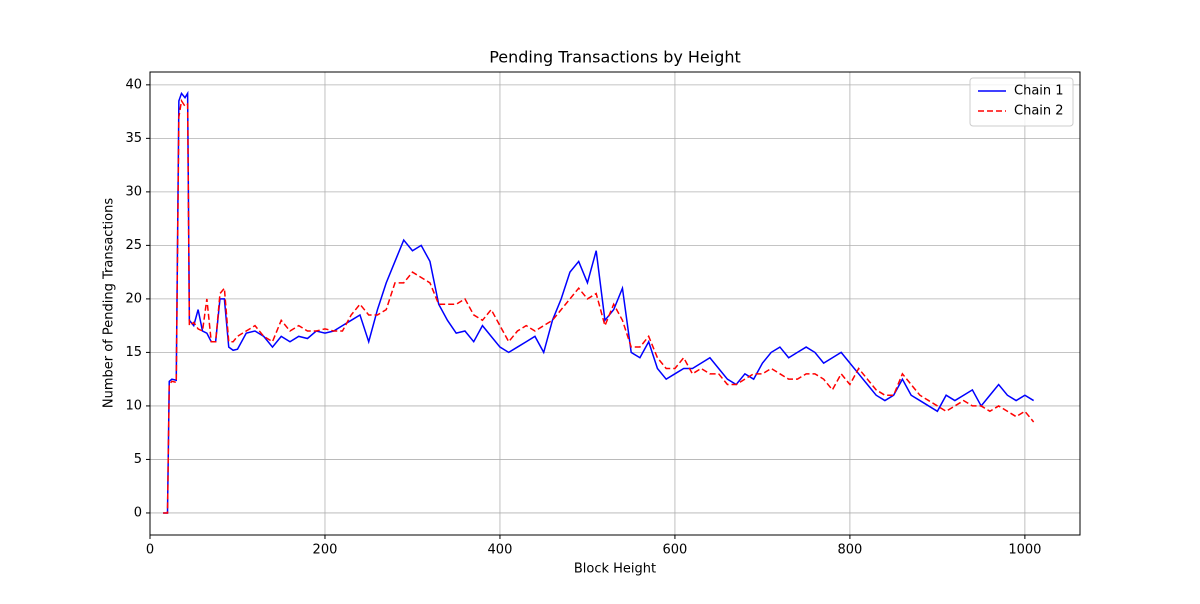 This screenshot has height=604, width=1200. Describe the element at coordinates (1039, 91) in the screenshot. I see `legend-label: Chain 1` at that location.